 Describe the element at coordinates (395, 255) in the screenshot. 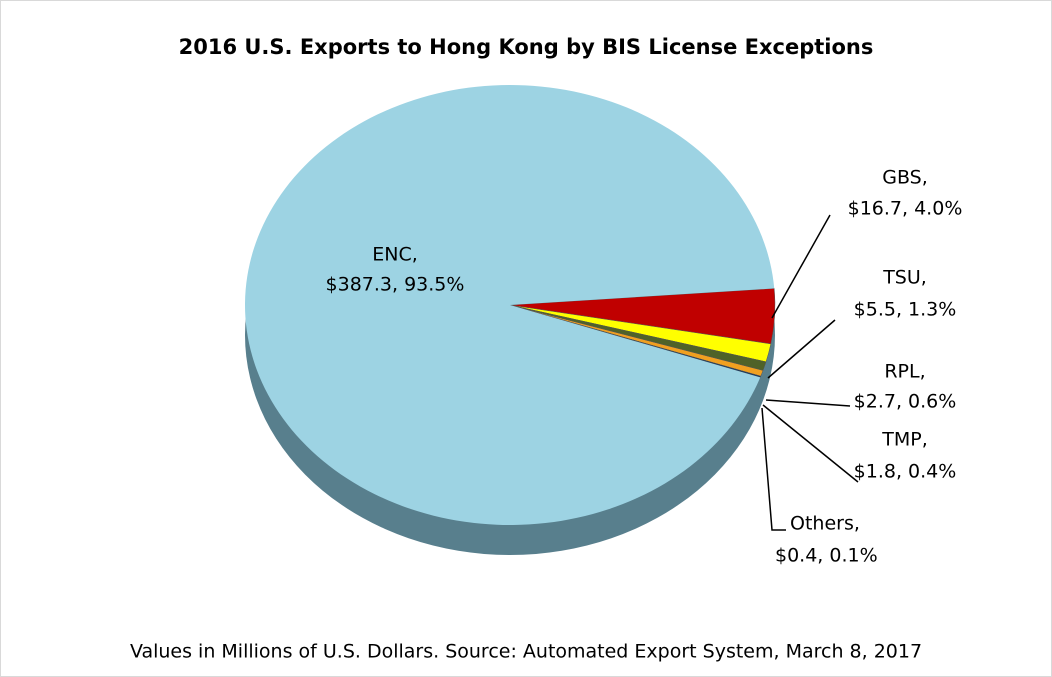

I see `data-label: ENC,` at that location.